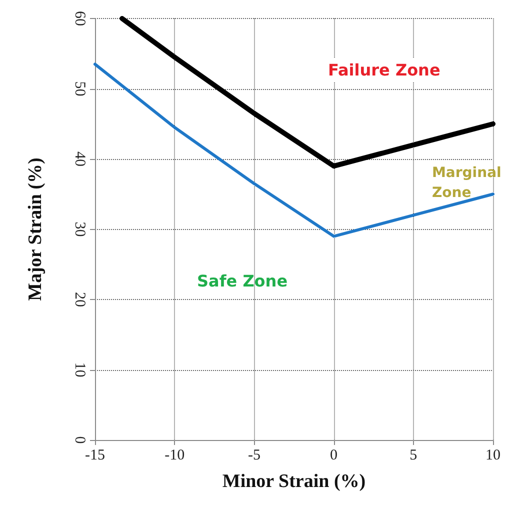 The height and width of the screenshot is (515, 518). I want to click on y-tick-label: 30, so click(80, 229).